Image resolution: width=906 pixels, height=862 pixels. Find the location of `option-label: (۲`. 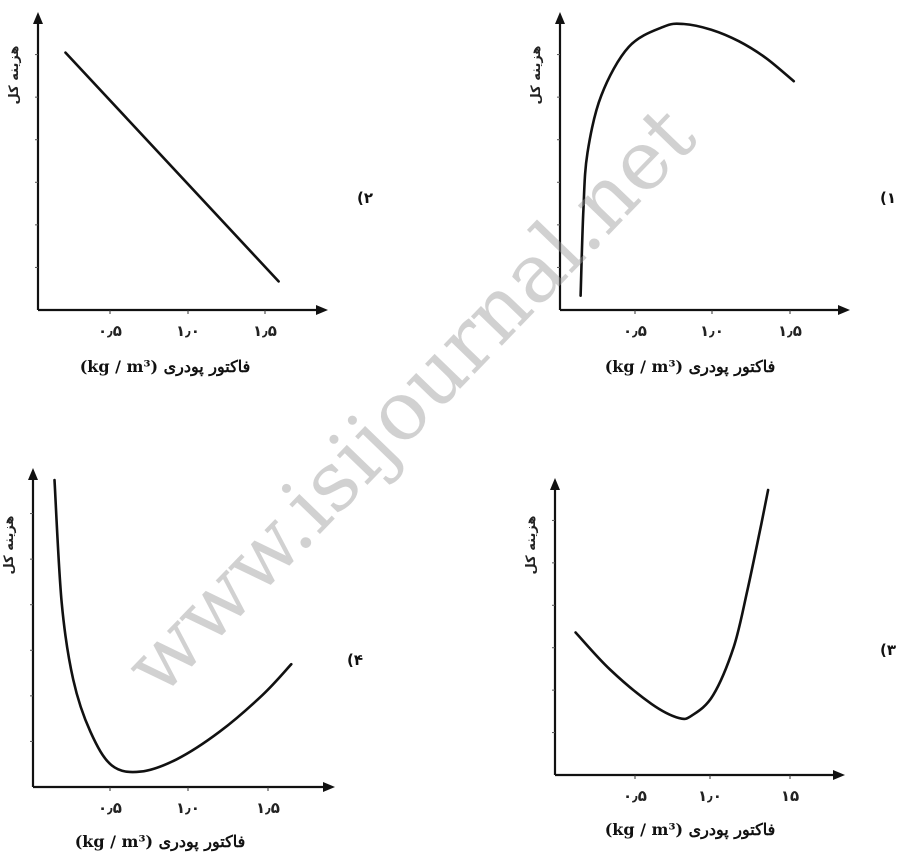

option-label: (۲ is located at coordinates (365, 198).